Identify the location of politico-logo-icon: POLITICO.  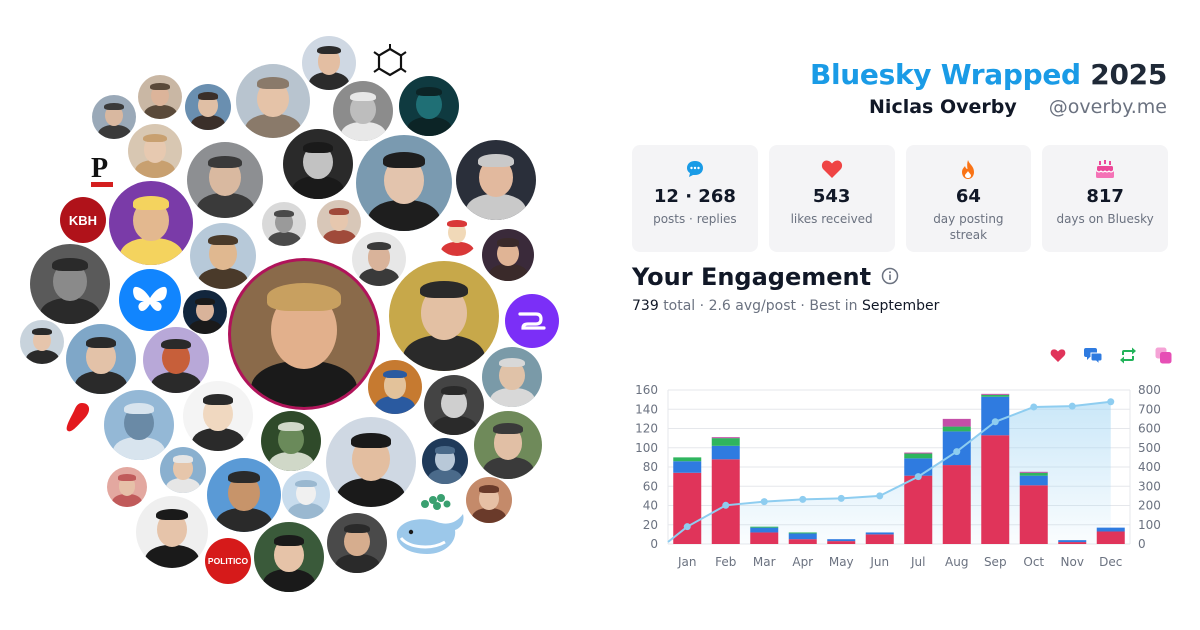
(228, 561).